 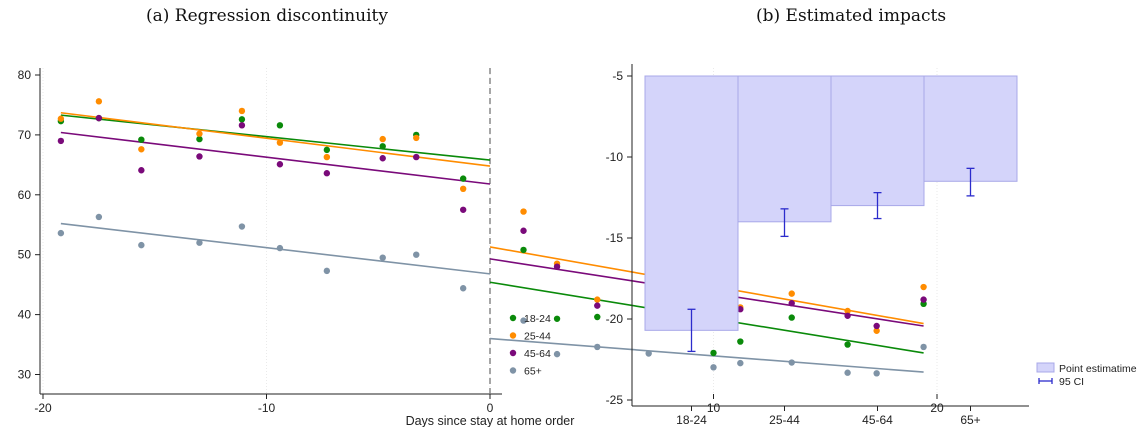 What do you see at coordinates (537, 354) in the screenshot?
I see `legend-label: 45-64` at bounding box center [537, 354].